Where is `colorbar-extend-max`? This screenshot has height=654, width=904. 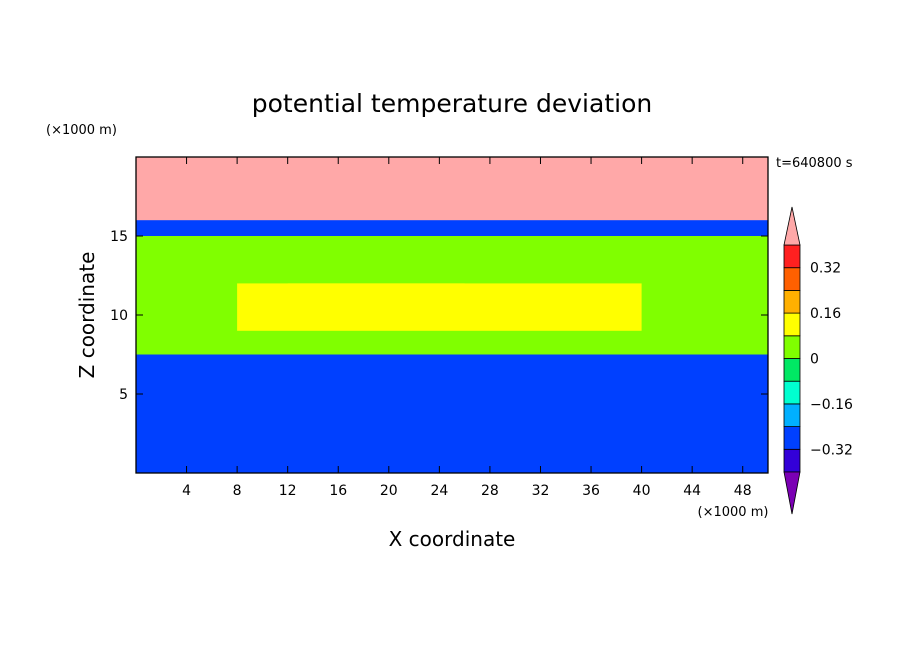
colorbar-extend-max is located at coordinates (792, 226).